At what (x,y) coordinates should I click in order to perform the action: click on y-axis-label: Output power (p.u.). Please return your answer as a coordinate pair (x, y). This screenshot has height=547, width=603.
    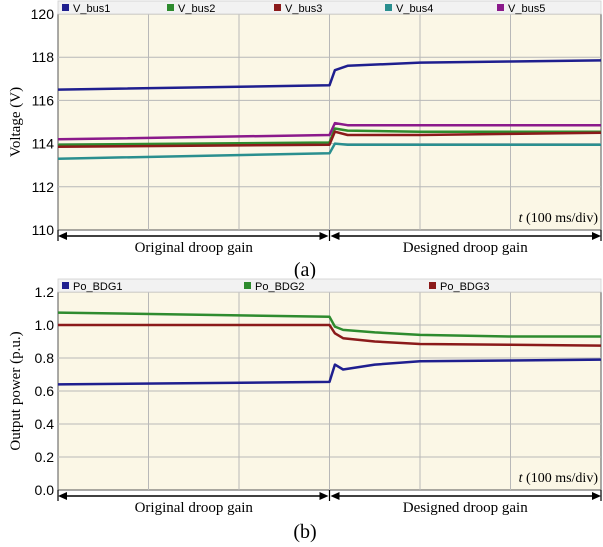
    Looking at the image, I should click on (16, 390).